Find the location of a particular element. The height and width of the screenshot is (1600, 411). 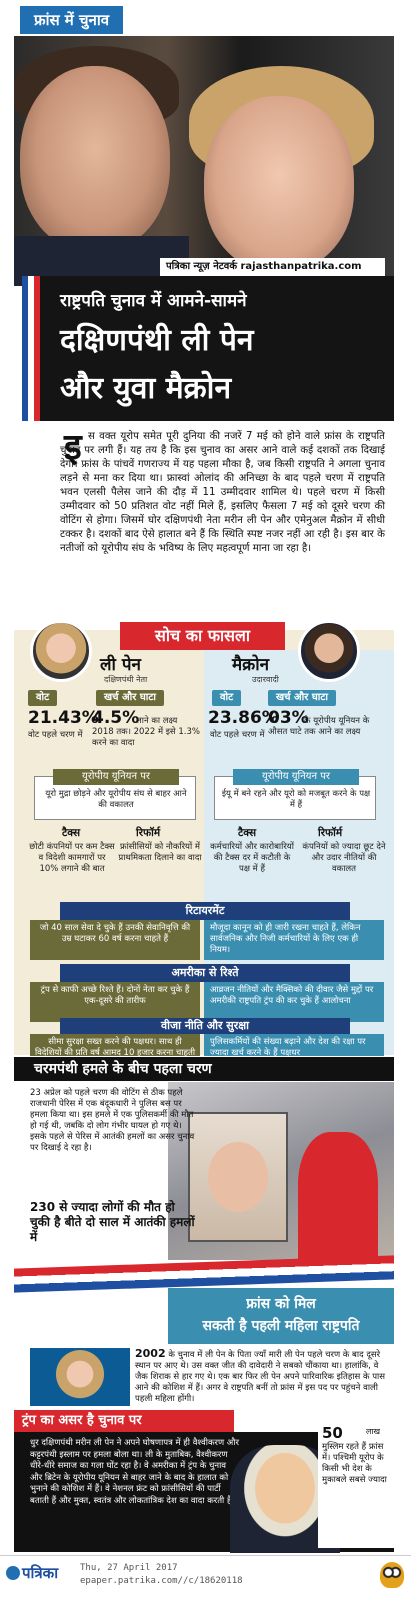

macron-avatar is located at coordinates (329, 651).